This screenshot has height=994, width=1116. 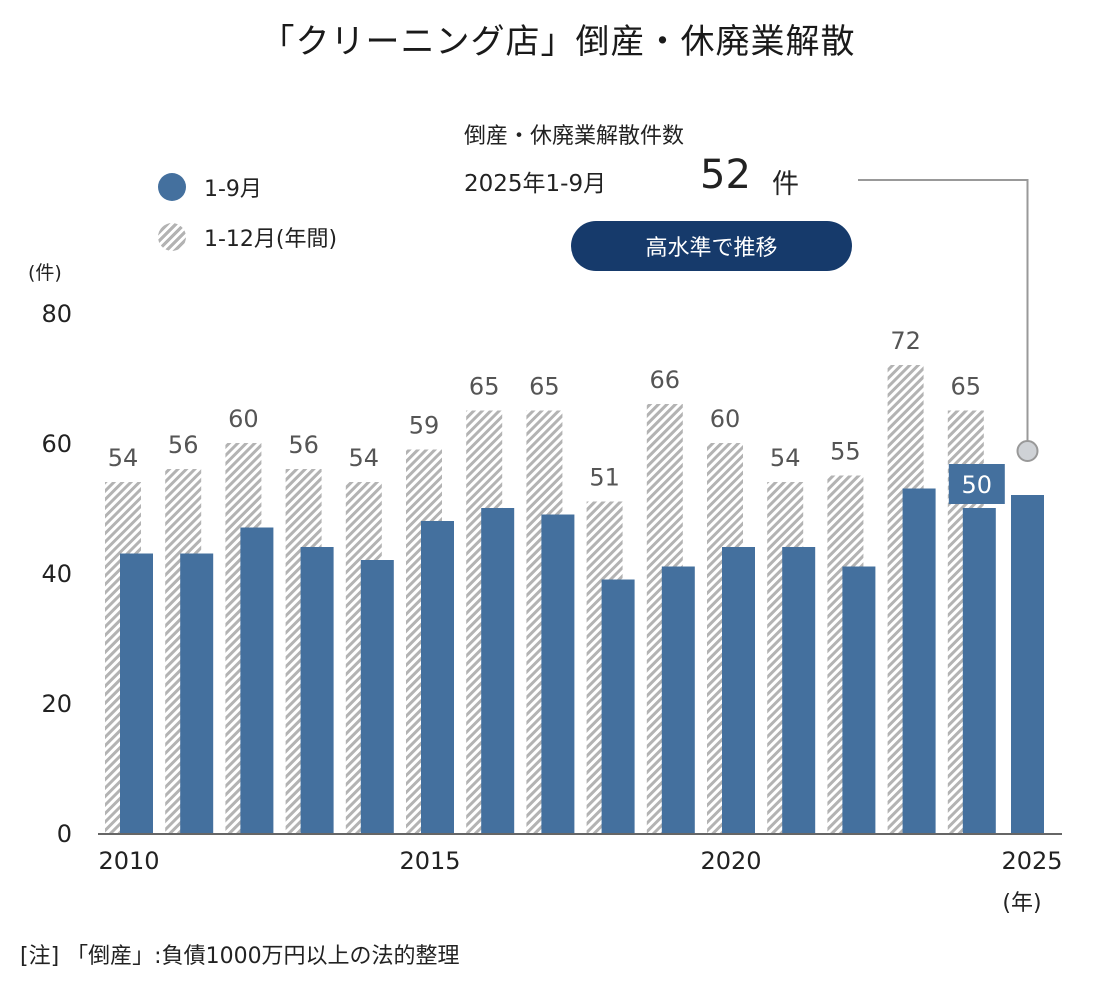 What do you see at coordinates (1027, 451) in the screenshot?
I see `callout-anchor-dot` at bounding box center [1027, 451].